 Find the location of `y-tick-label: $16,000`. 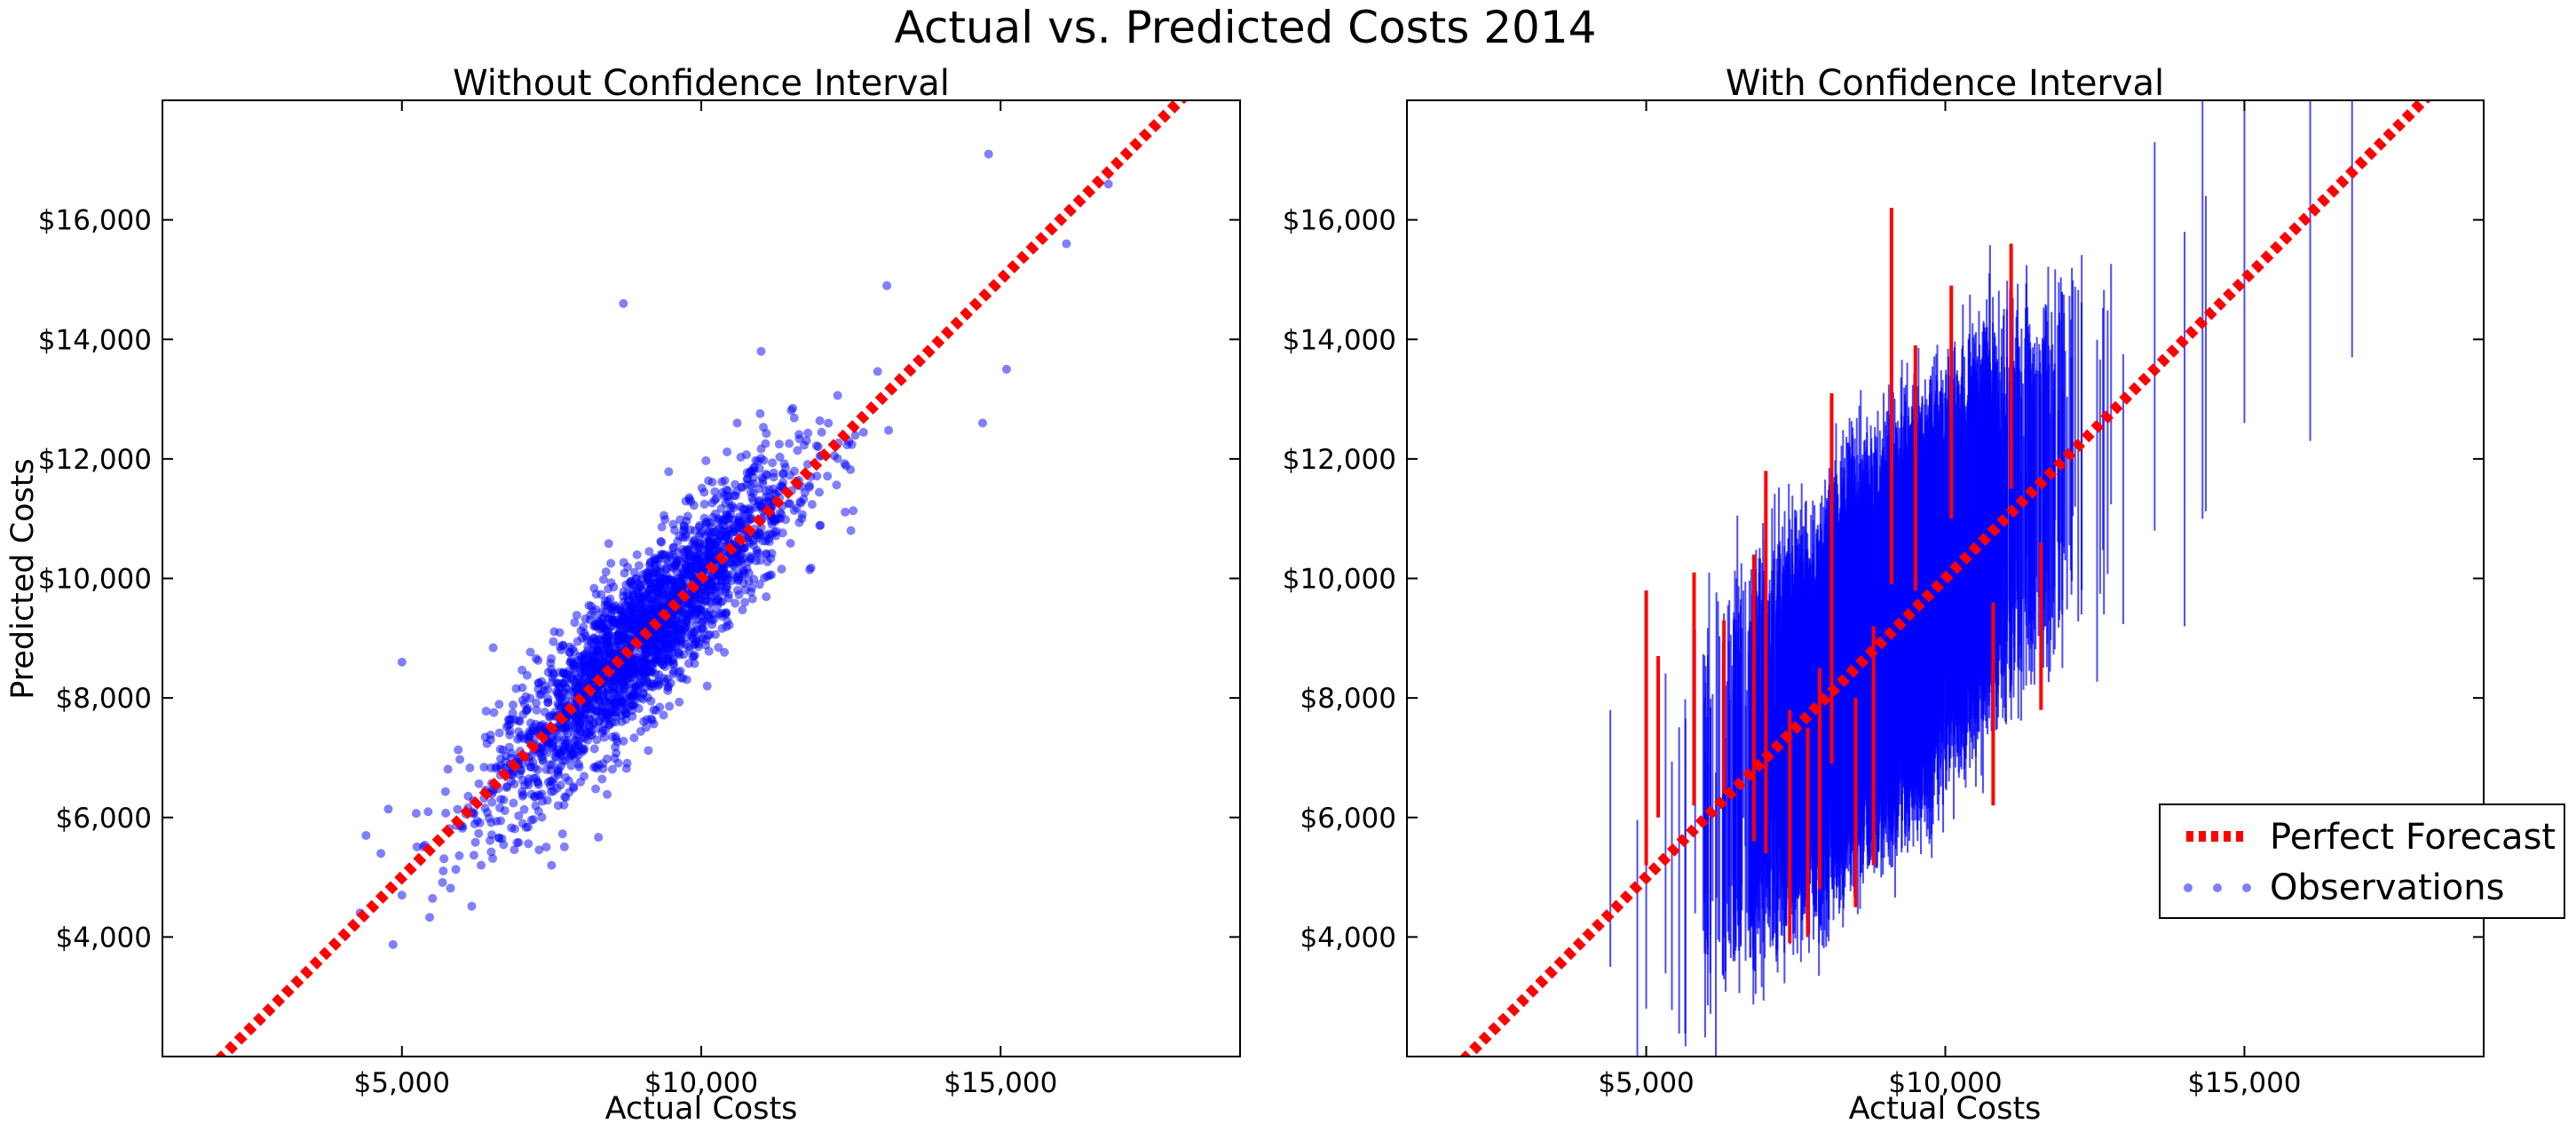

y-tick-label: $16,000 is located at coordinates (95, 221).